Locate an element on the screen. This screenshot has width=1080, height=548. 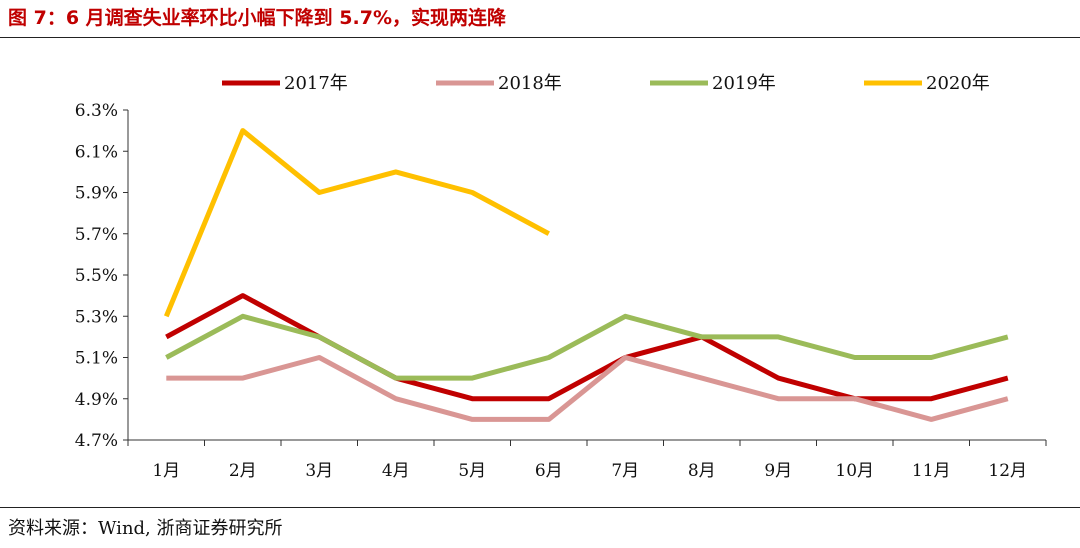
source-note: 资料来源：Wind, 浙商证券研究所 is located at coordinates (145, 528).